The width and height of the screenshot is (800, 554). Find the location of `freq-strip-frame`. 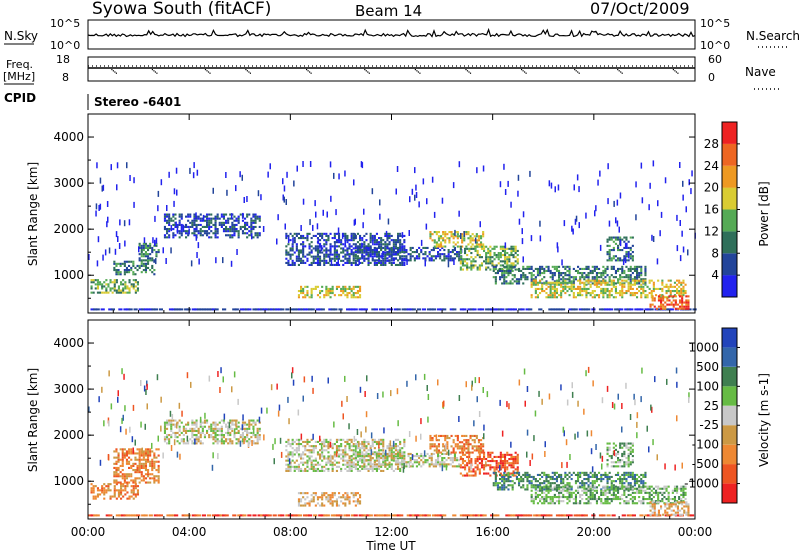

freq-strip-frame is located at coordinates (391, 69).